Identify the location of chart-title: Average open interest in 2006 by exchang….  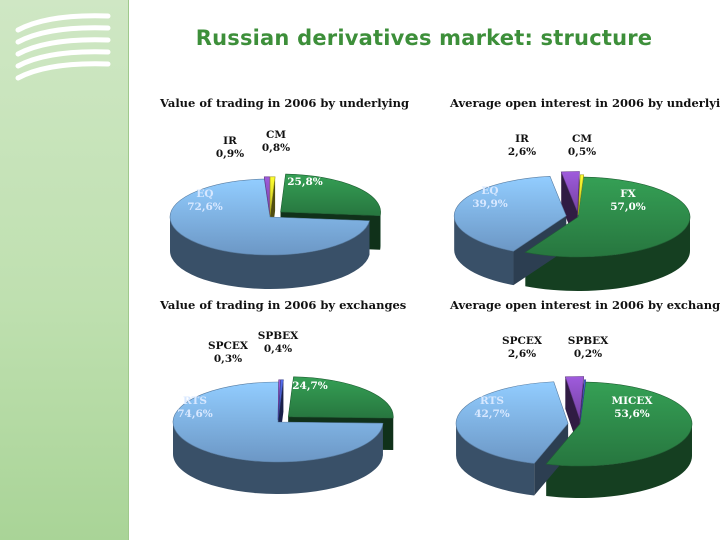
(585, 305).